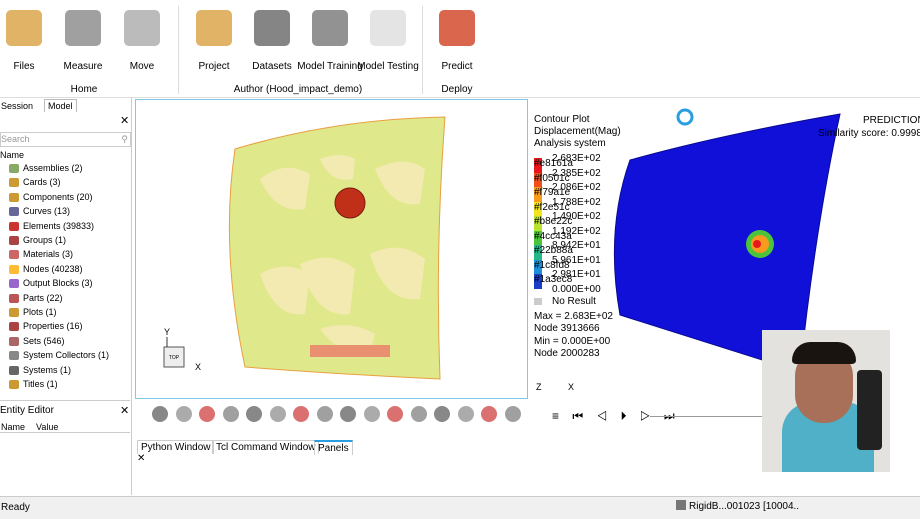  I want to click on hood-cutouts, so click(342, 255).